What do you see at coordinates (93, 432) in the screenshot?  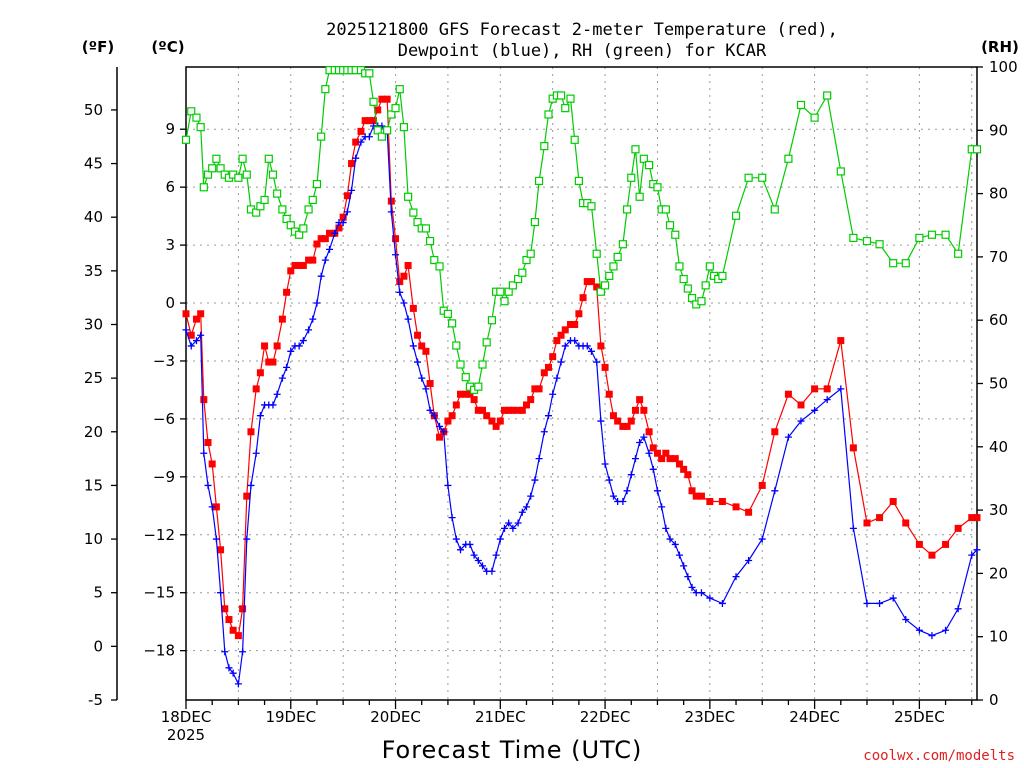 I see `fahrenheit-tick-label: 20` at bounding box center [93, 432].